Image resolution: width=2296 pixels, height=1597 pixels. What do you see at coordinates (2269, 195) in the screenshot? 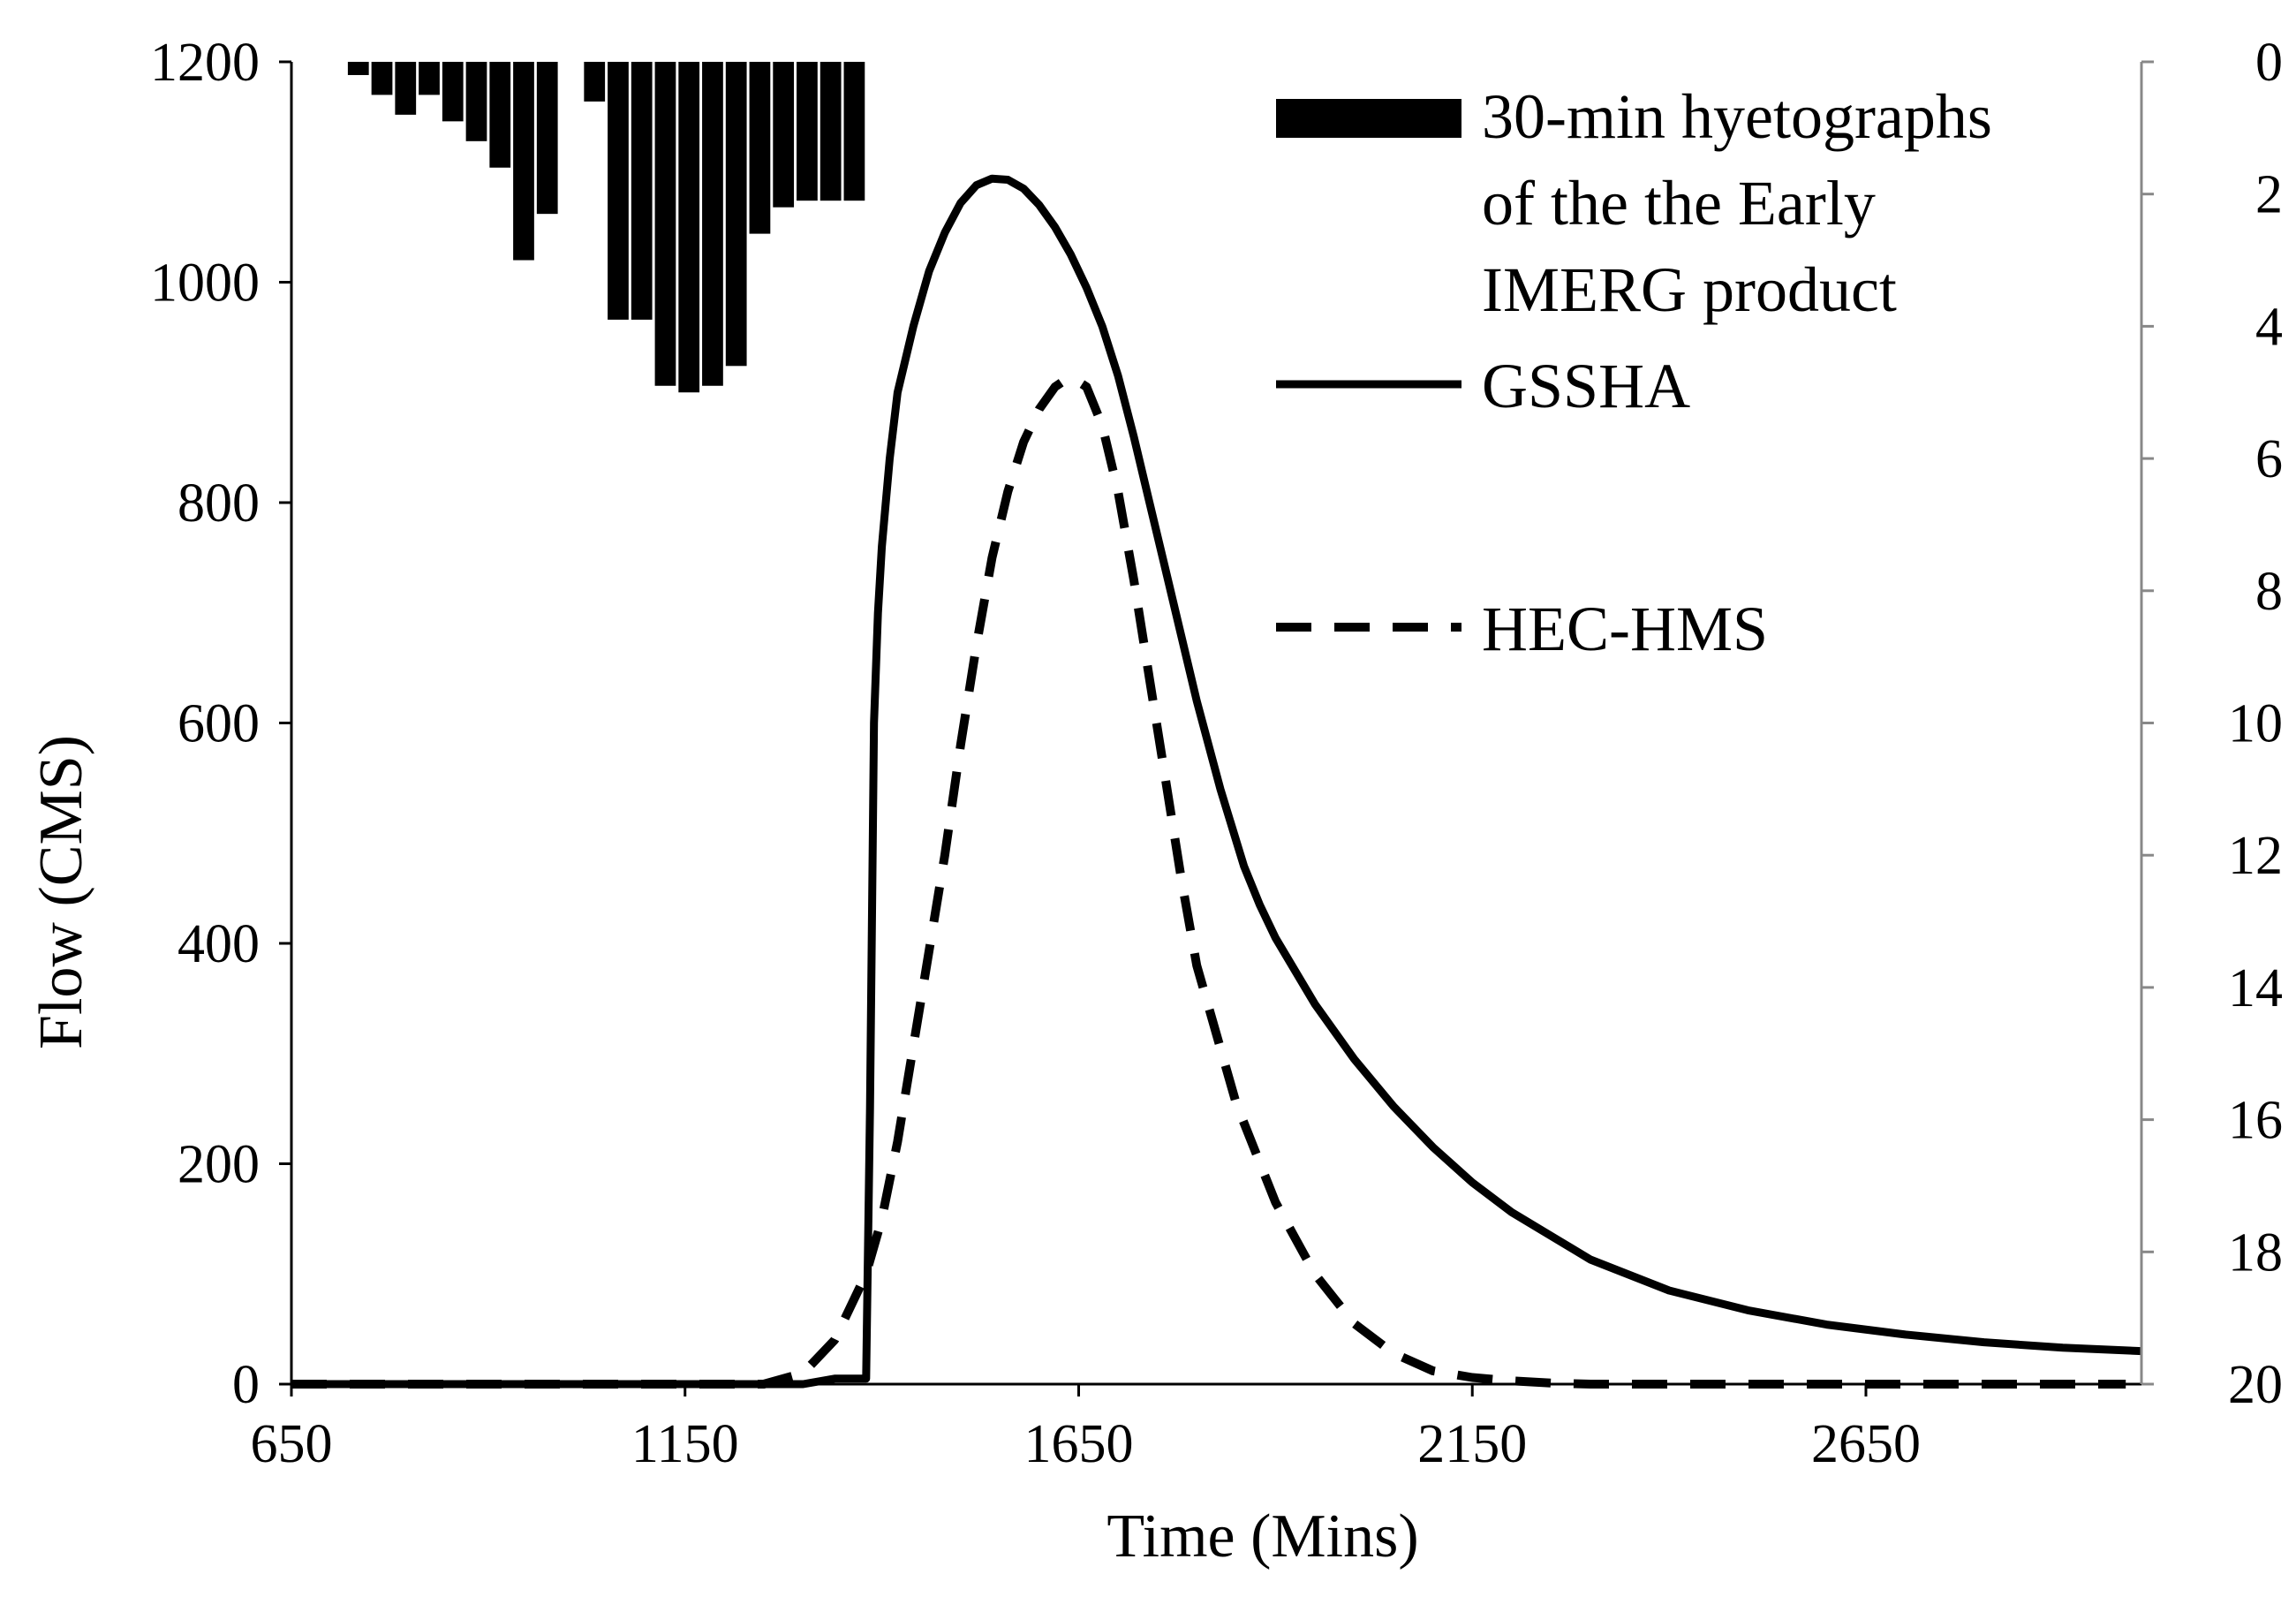
I see `y2-tick-label: 2` at bounding box center [2269, 195].